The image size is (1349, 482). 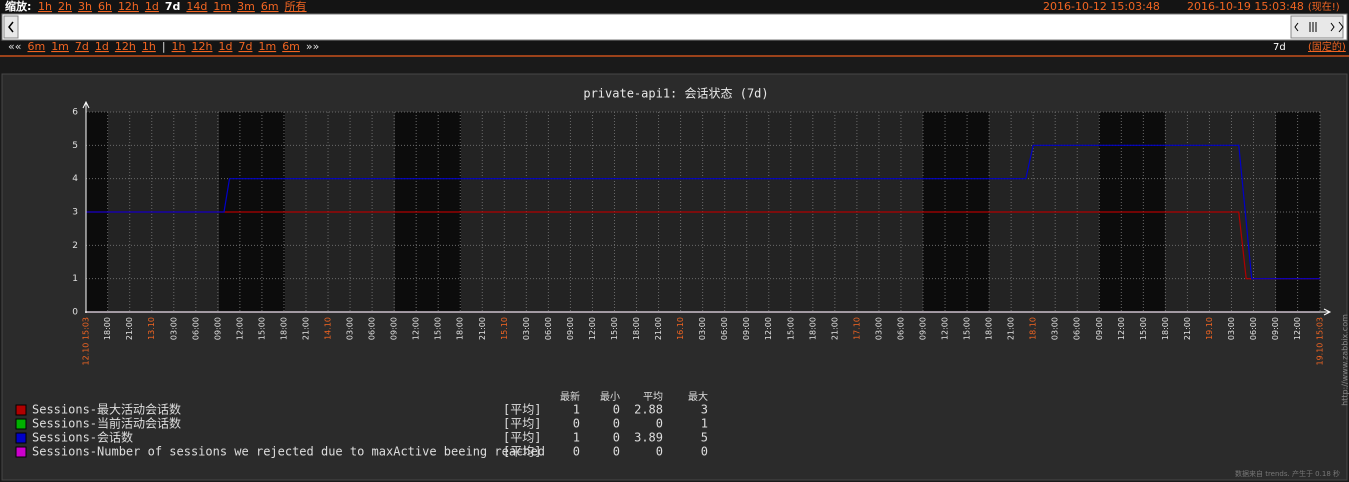 What do you see at coordinates (648, 410) in the screenshot?
I see `legend-stat: 2.88` at bounding box center [648, 410].